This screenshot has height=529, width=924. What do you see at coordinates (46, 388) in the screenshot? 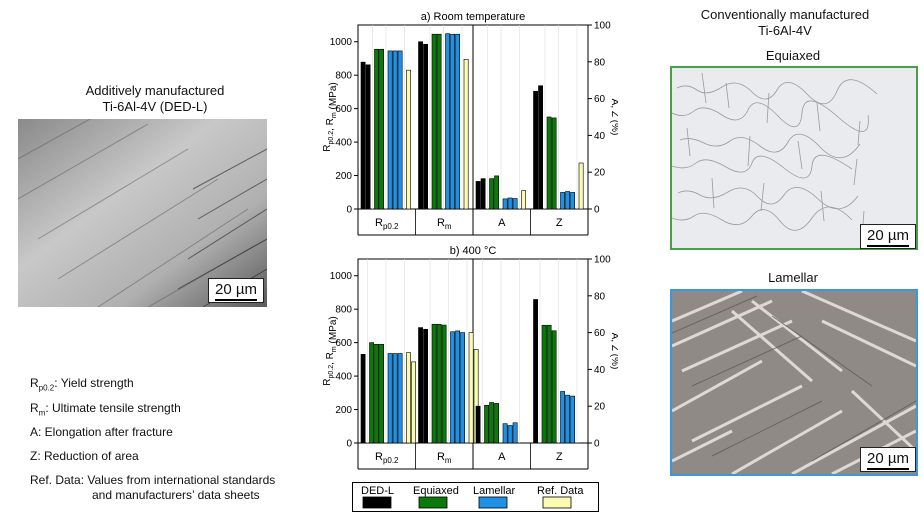
I see `abbrev-rp-sub: p0.2` at bounding box center [46, 388].